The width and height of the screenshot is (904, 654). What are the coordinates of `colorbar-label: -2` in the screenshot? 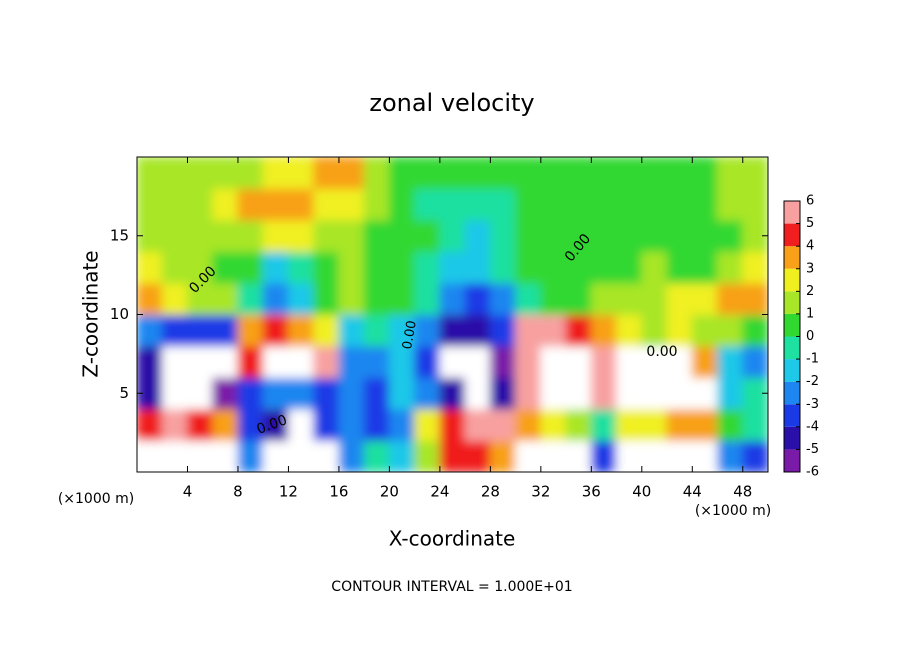 It's located at (812, 381).